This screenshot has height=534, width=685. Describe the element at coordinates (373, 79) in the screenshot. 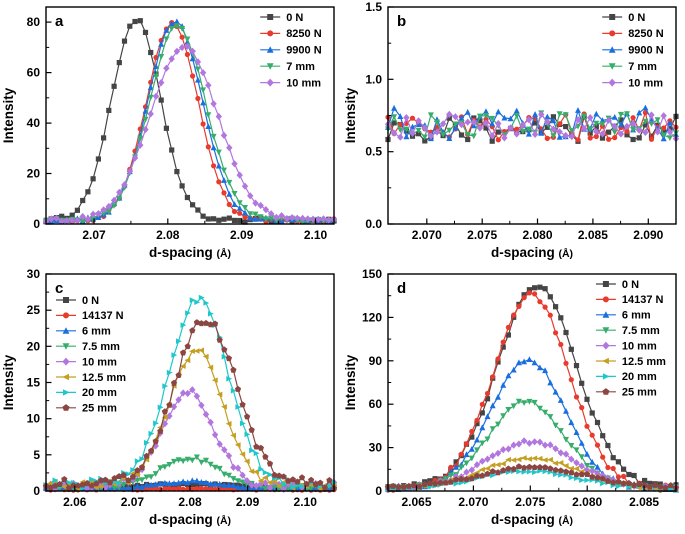

I see `y-tick-label: 1.0` at that location.